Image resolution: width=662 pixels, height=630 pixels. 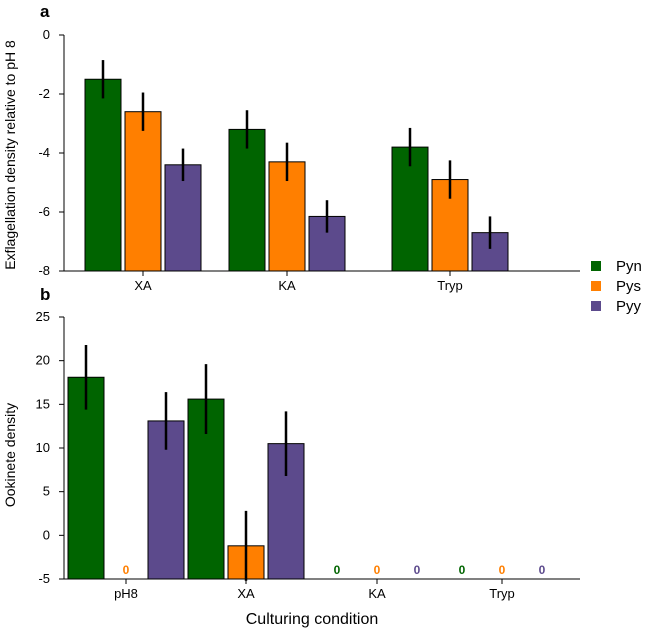 I want to click on panel-b-x-axis-label: Culturing condition, so click(x=312, y=619).